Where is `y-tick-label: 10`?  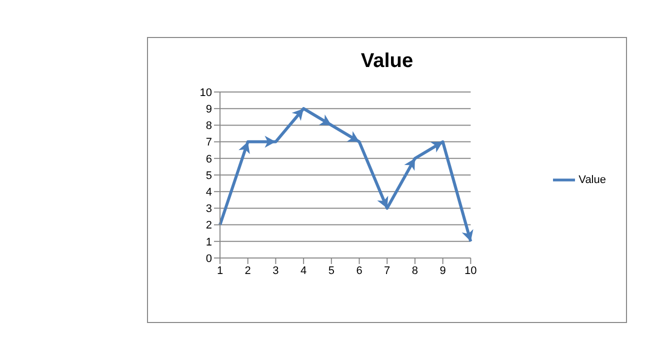
y-tick-label: 10 is located at coordinates (206, 92).